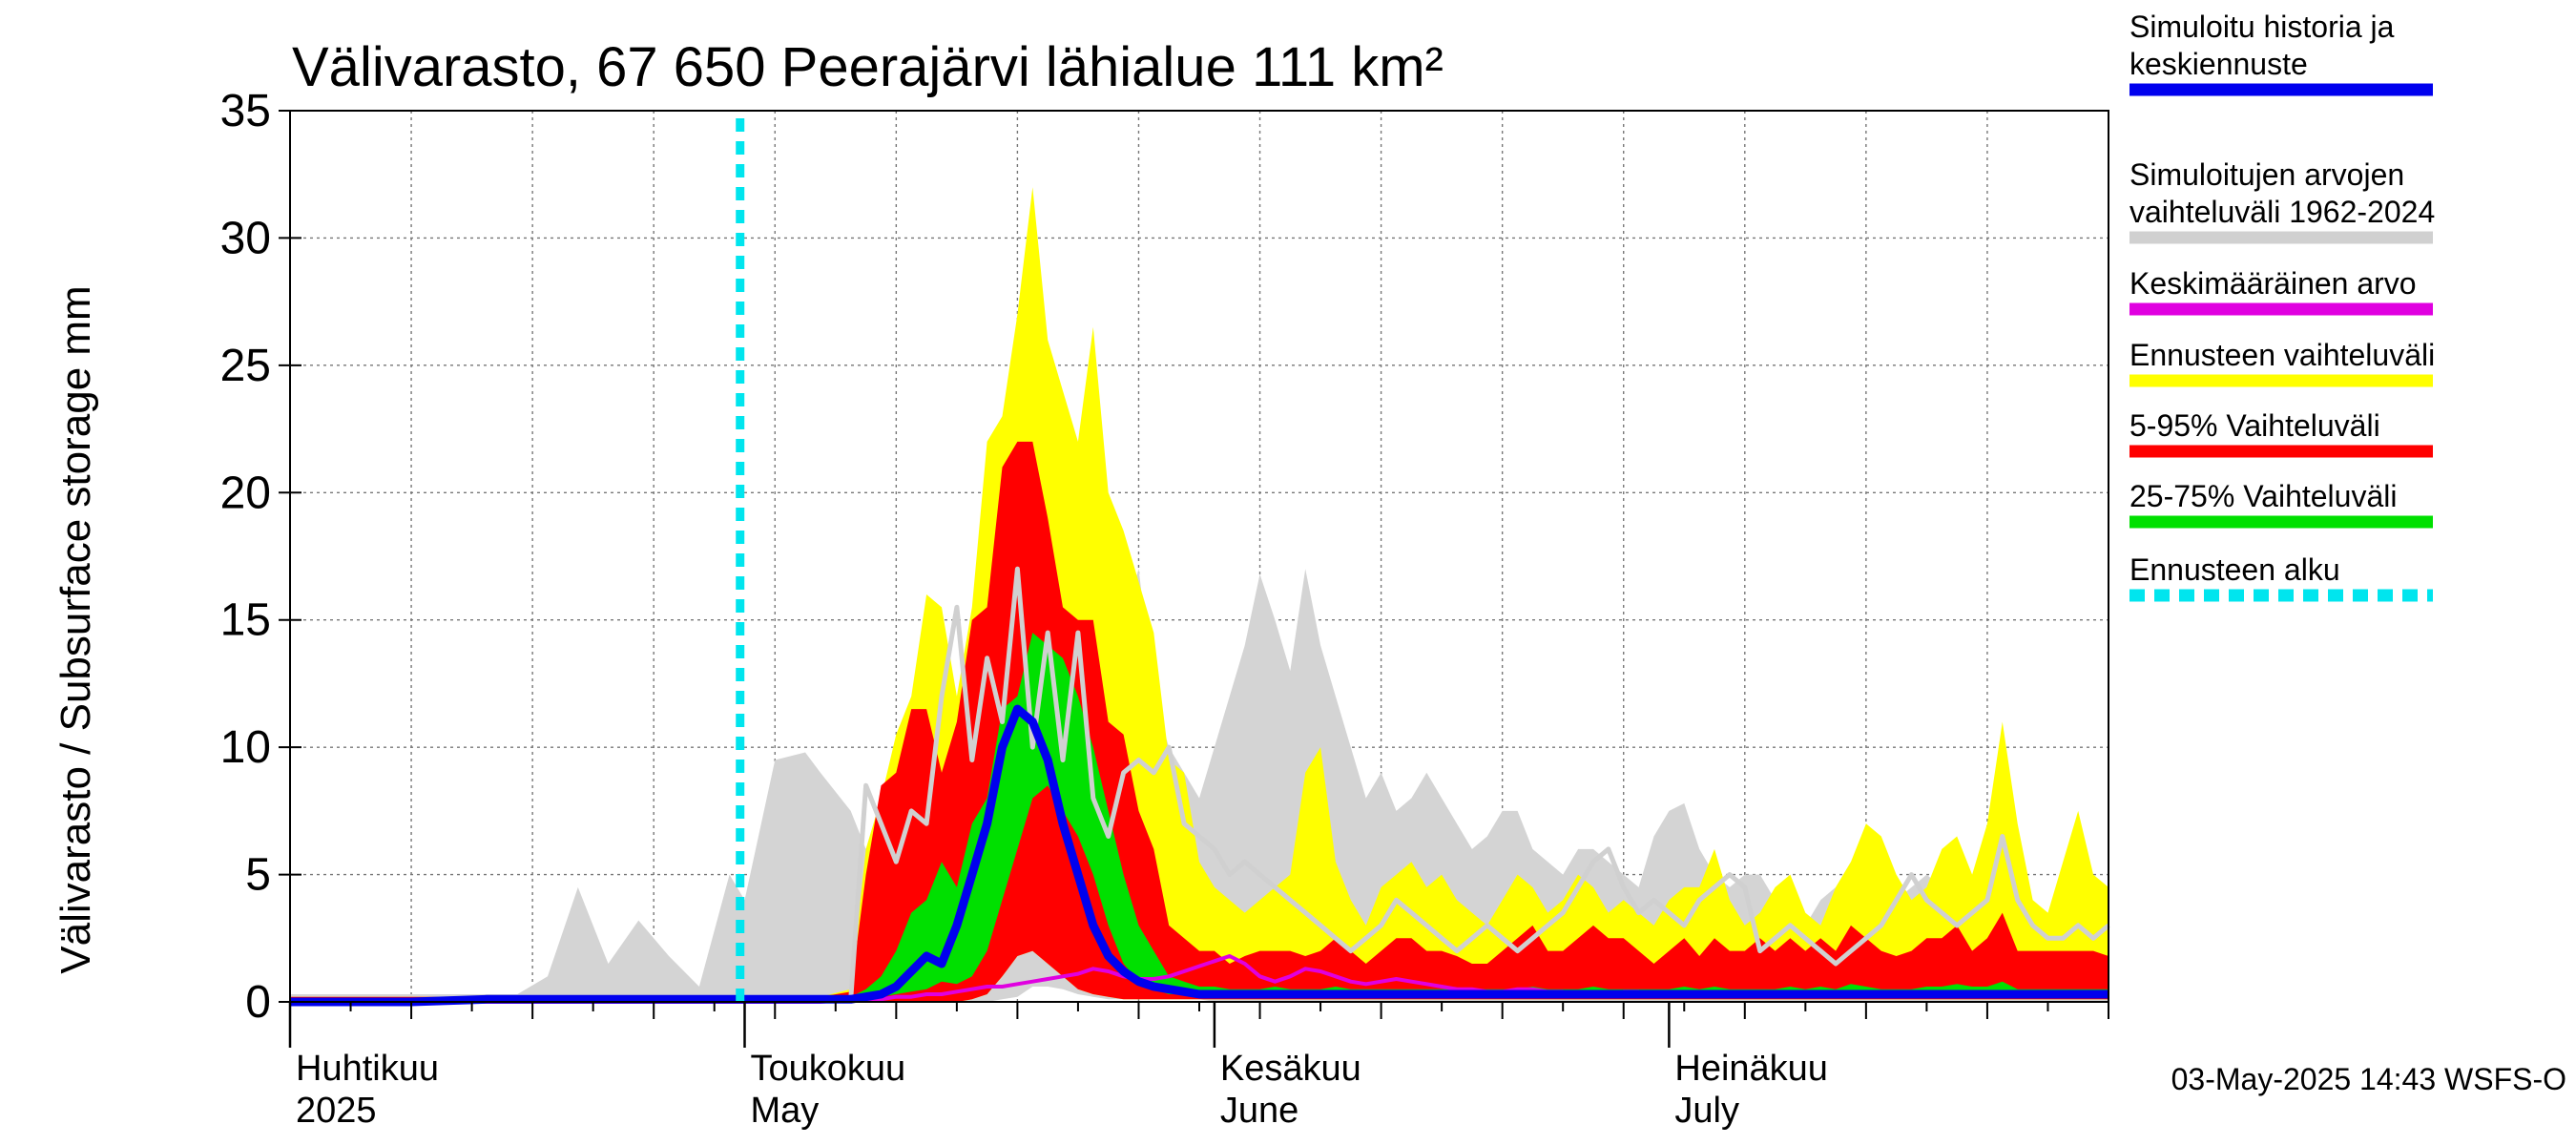  What do you see at coordinates (1751, 1069) in the screenshot?
I see `month-label-fi: Heinäkuu` at bounding box center [1751, 1069].